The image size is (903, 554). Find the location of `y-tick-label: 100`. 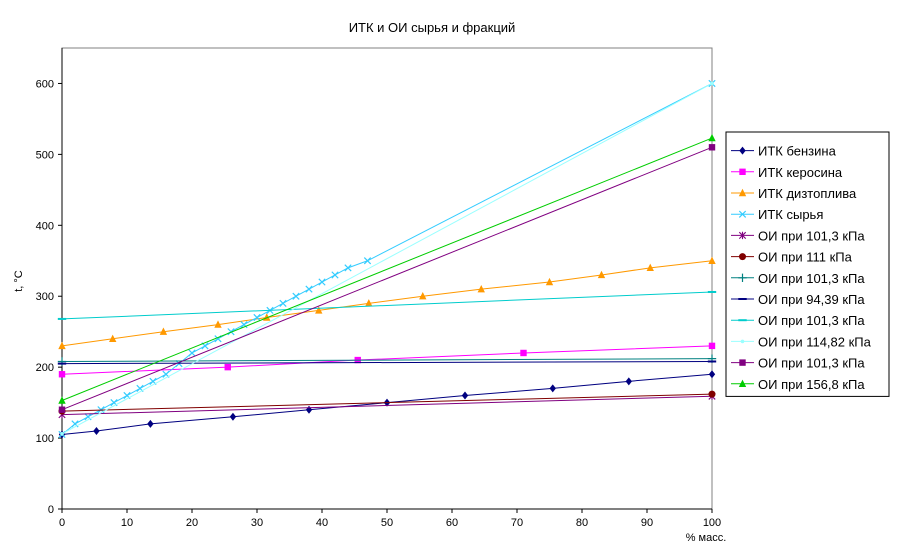

y-tick-label: 100 is located at coordinates (45, 439).